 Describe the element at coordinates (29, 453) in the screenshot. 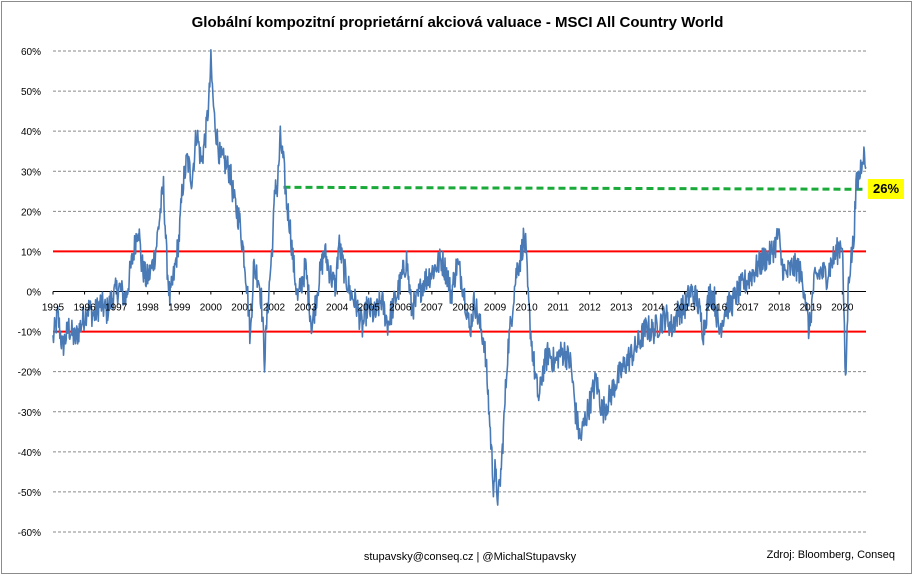

I see `y-tick-label: -40%` at that location.